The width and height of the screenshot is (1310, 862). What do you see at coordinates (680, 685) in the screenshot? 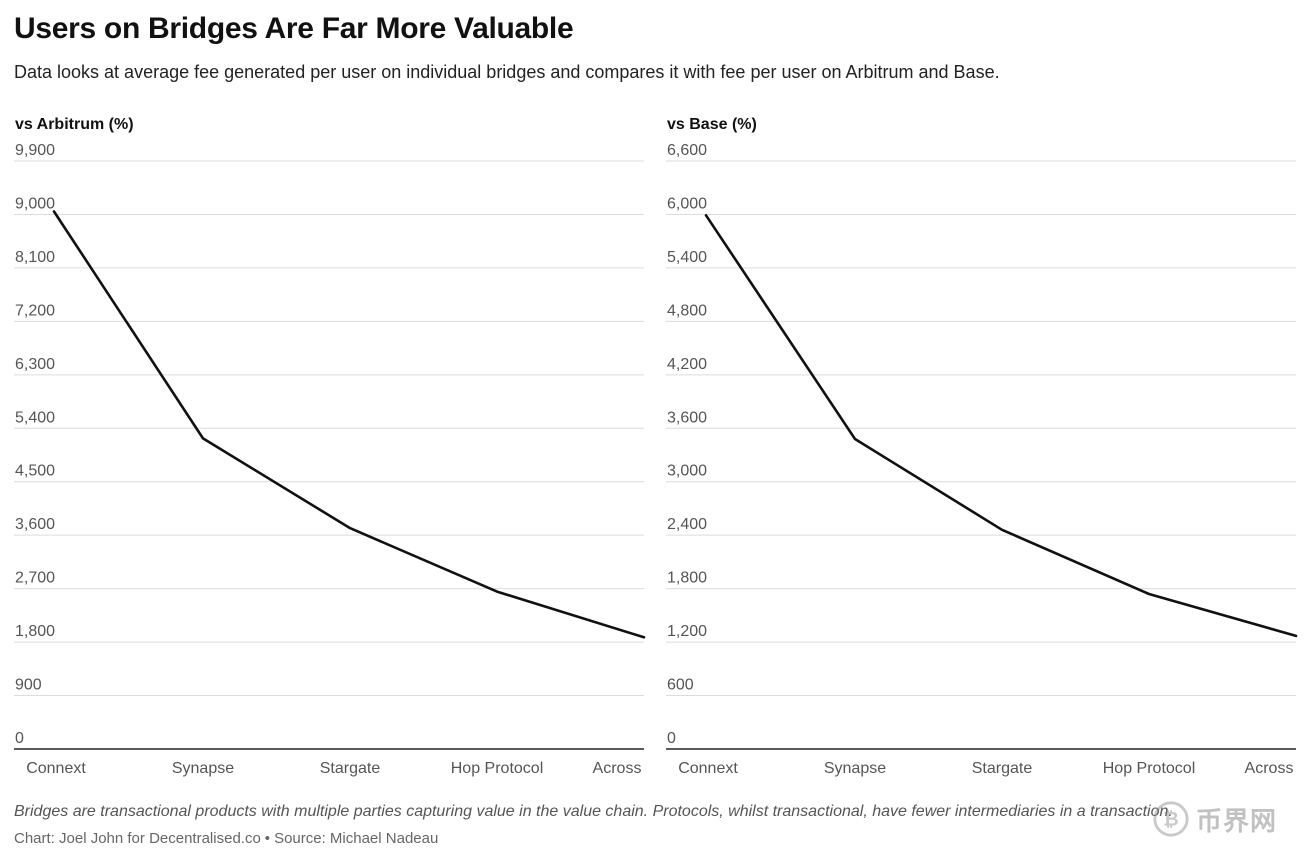
I see `y-tick-label: 600` at bounding box center [680, 685].